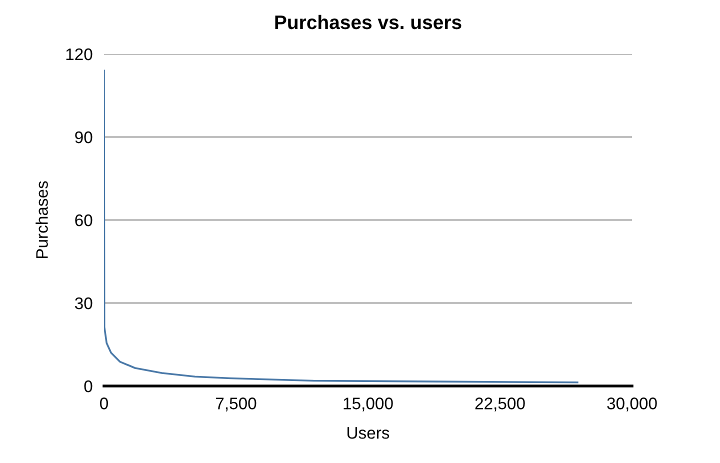 This screenshot has width=720, height=463. Describe the element at coordinates (236, 405) in the screenshot. I see `x-tick-label: 7,500` at that location.